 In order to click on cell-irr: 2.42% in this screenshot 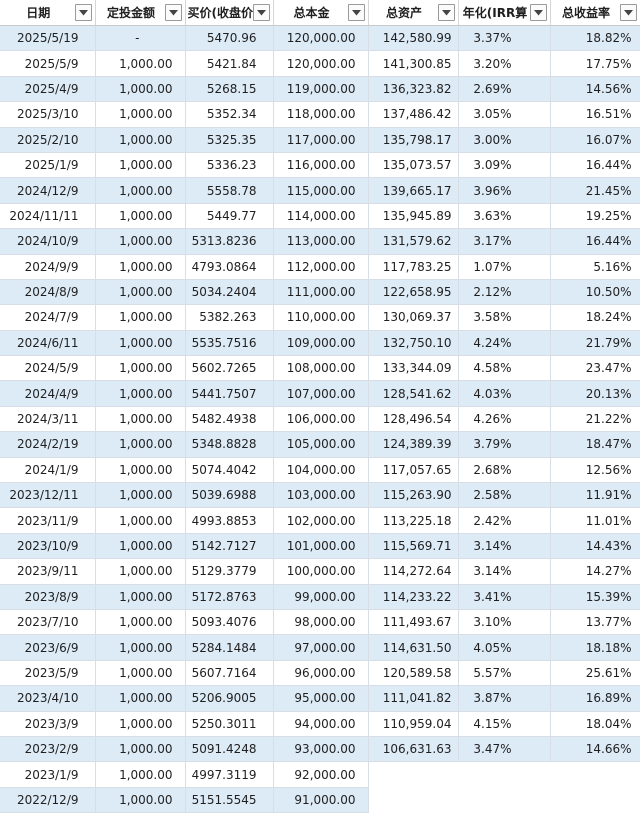, I will do `click(504, 520)`.